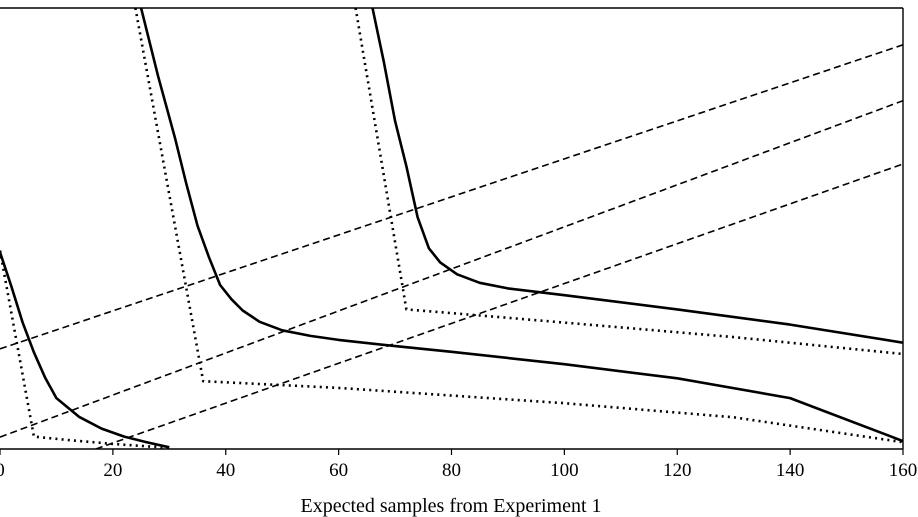  I want to click on x-tick-label: 140, so click(790, 470).